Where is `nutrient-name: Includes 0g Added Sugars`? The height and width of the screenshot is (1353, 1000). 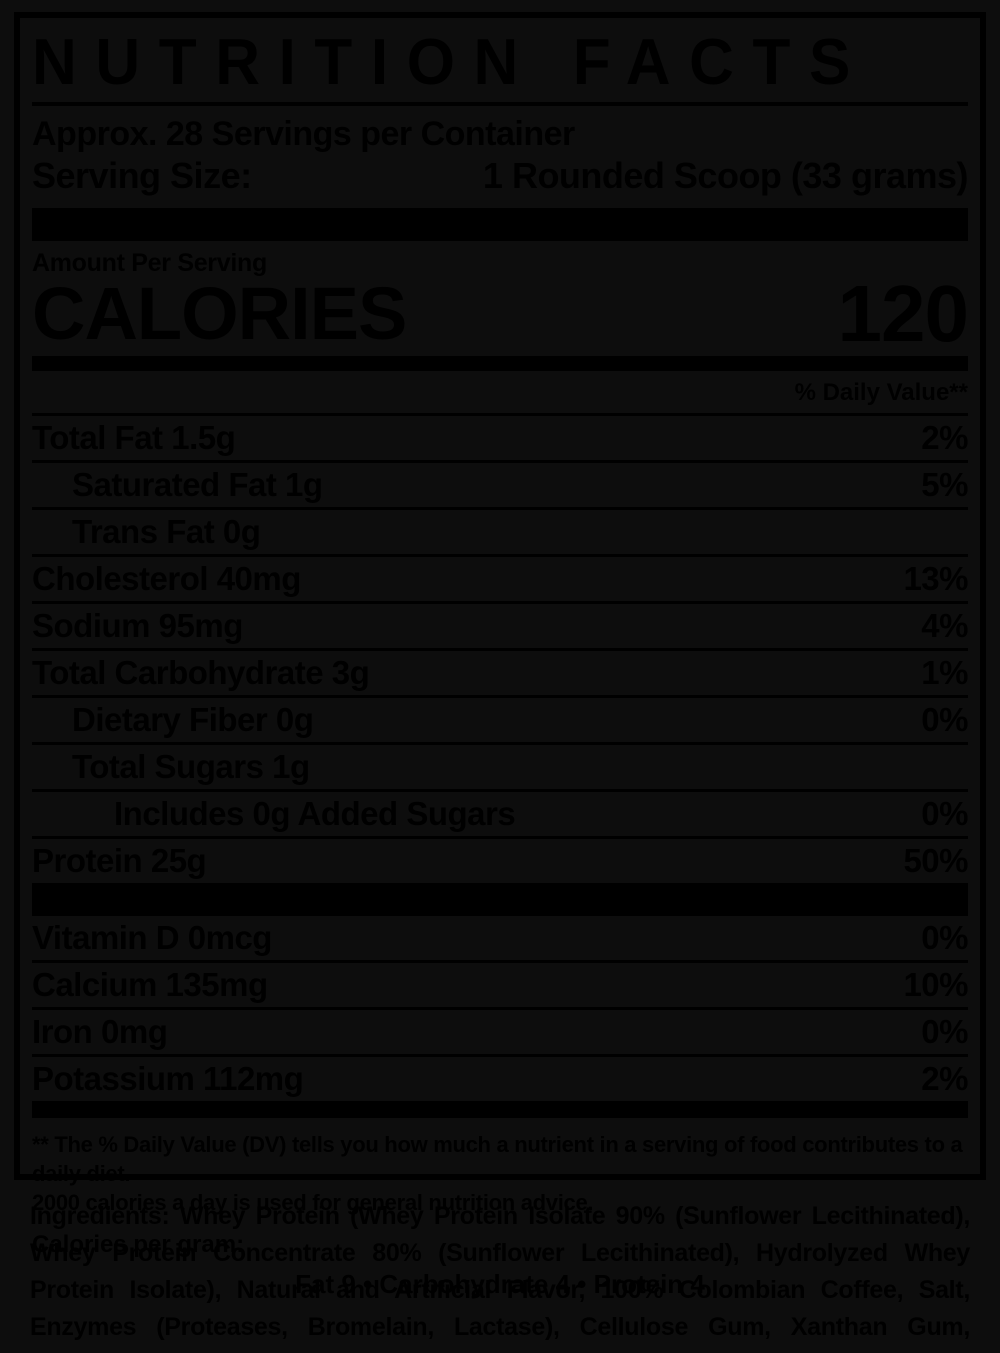 nutrient-name: Includes 0g Added Sugars is located at coordinates (315, 813).